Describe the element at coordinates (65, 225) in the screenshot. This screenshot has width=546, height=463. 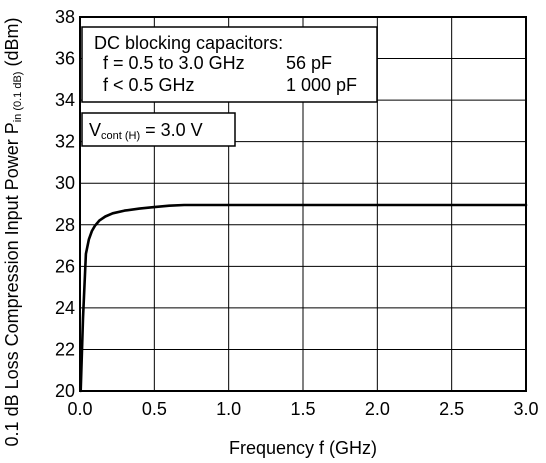
I see `y-tick-label: 28` at that location.